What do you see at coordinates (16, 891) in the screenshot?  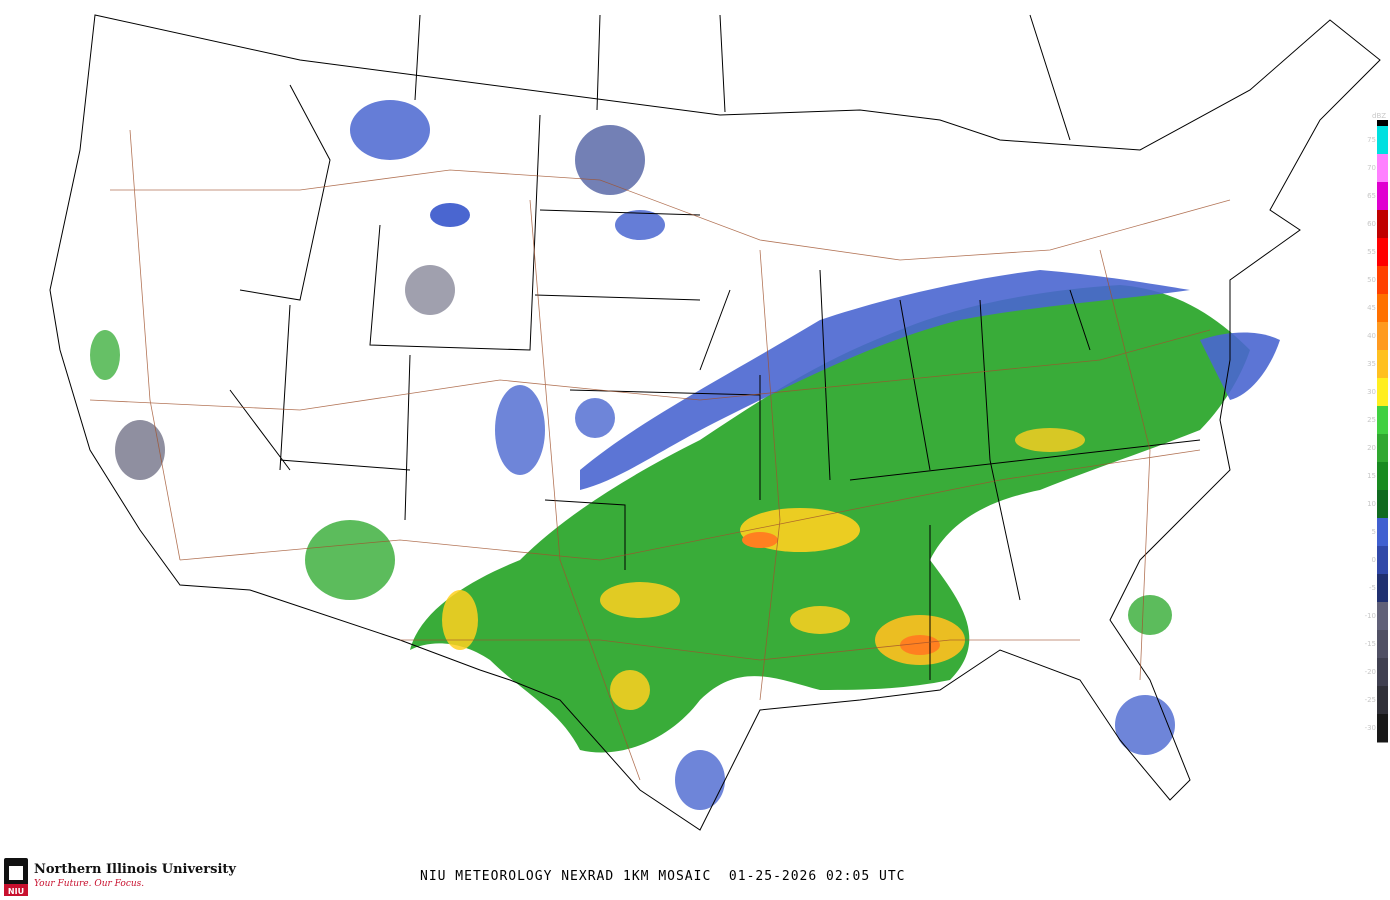 I see `svg-text: NIU` at bounding box center [16, 891].